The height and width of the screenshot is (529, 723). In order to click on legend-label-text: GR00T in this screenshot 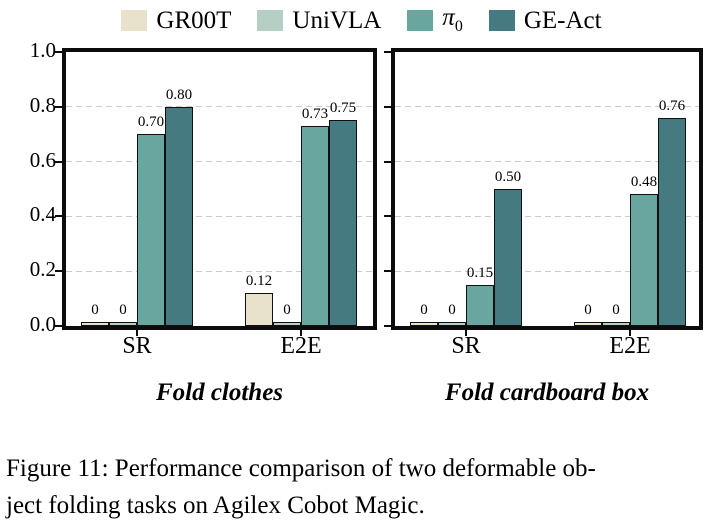, I will do `click(194, 20)`.